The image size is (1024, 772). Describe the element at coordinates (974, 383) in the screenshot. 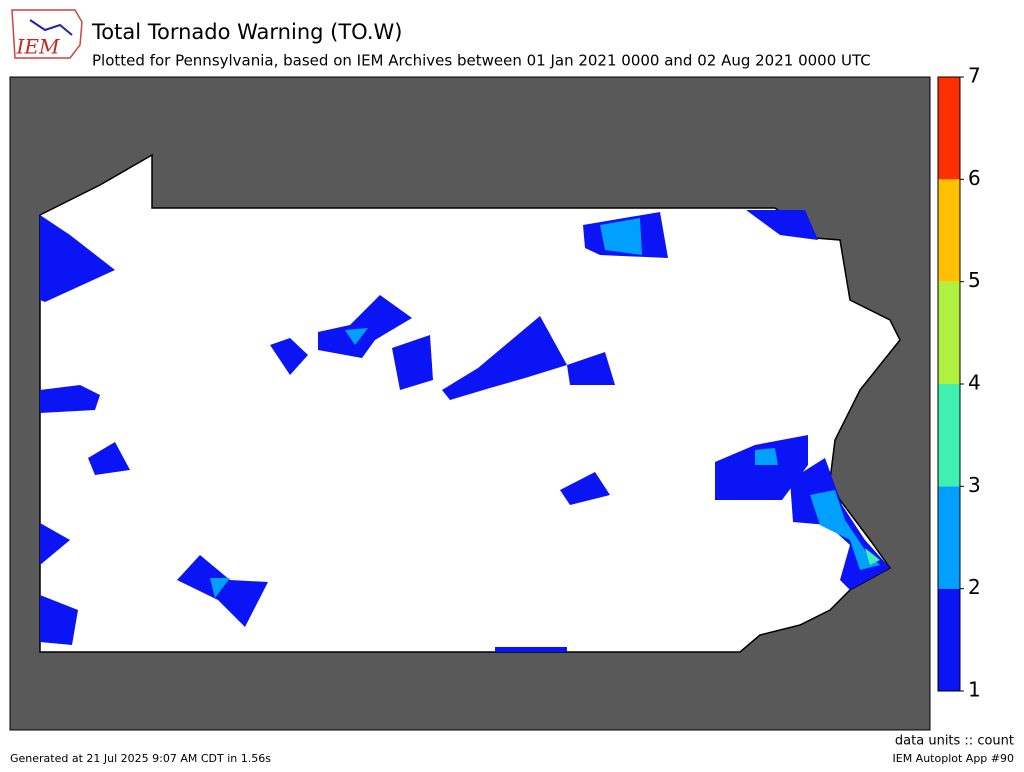

I see `colorbar-tick-label: 4` at that location.